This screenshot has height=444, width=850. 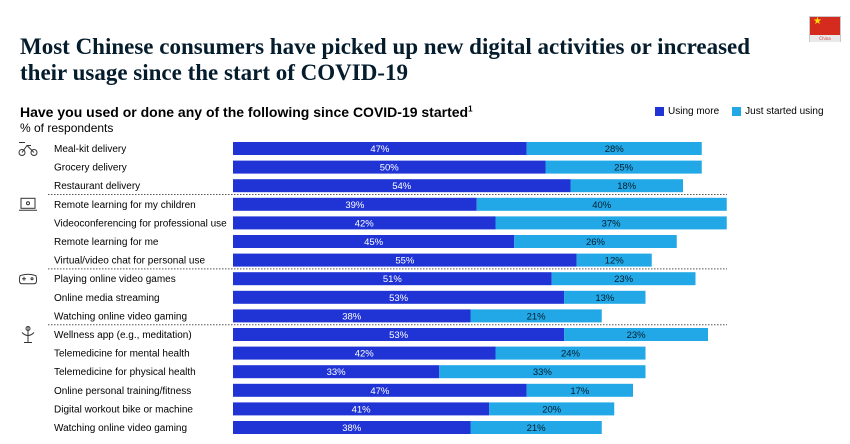 I want to click on data-label-just-started-using-remote-learning-for-my-children-1-0: 40%, so click(x=602, y=205).